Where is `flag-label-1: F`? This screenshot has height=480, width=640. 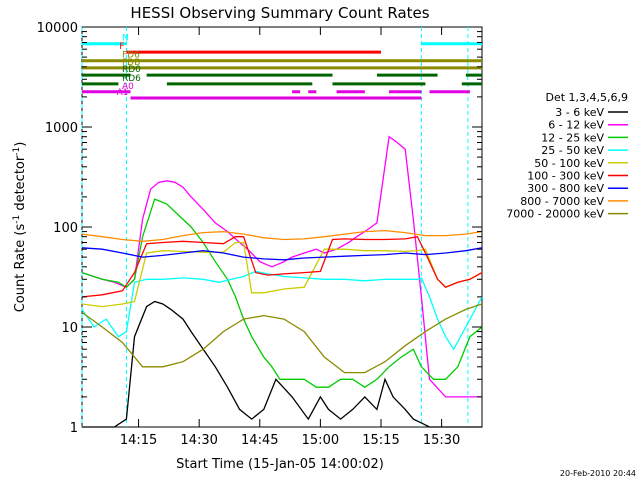
flag-label-1: F is located at coordinates (121, 47).